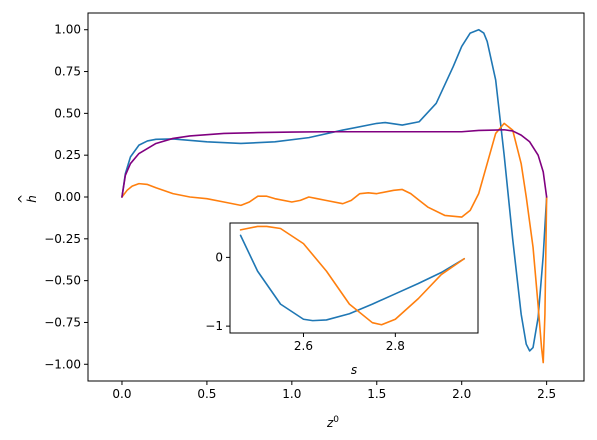 The height and width of the screenshot is (440, 597). I want to click on main-y-tick-label: −1.00, so click(62, 364).